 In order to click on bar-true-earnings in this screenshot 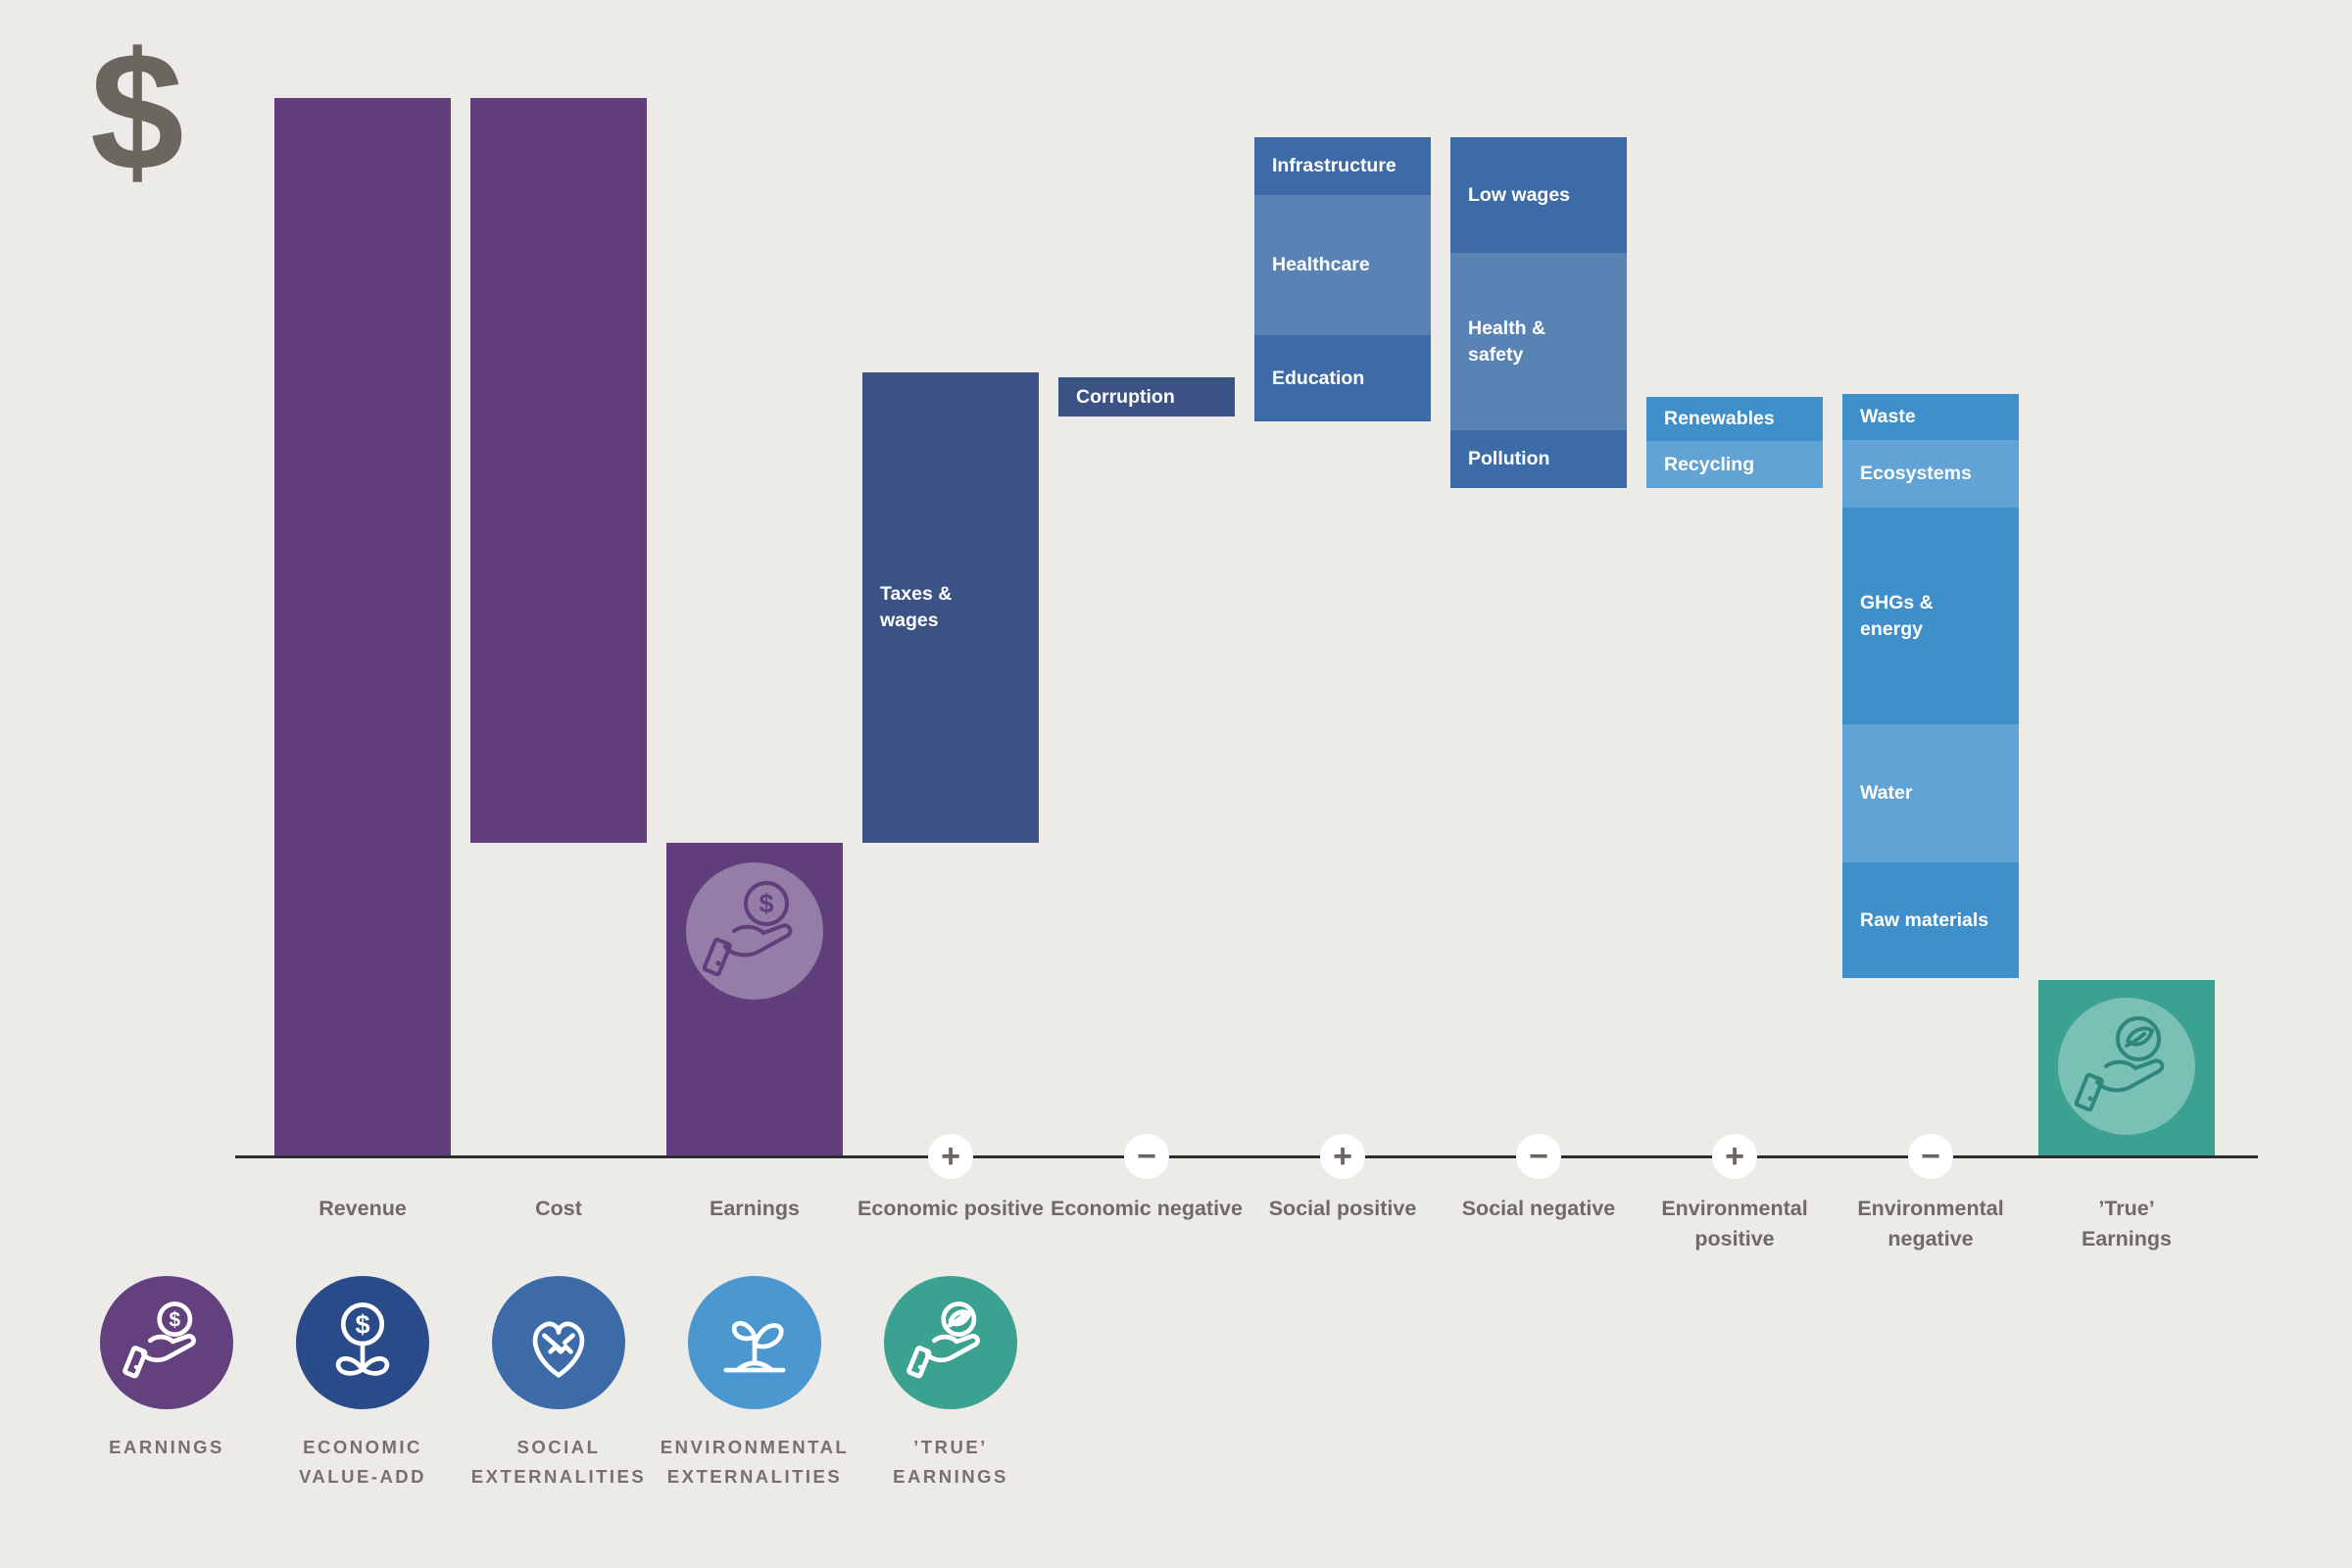, I will do `click(2126, 1068)`.